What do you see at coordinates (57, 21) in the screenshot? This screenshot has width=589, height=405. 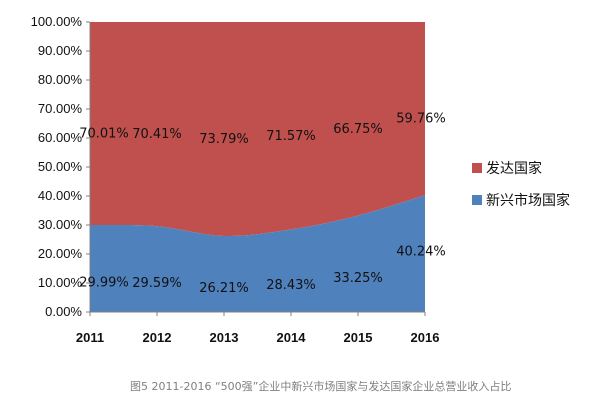 I see `y-tick-label: 100.00%` at bounding box center [57, 21].